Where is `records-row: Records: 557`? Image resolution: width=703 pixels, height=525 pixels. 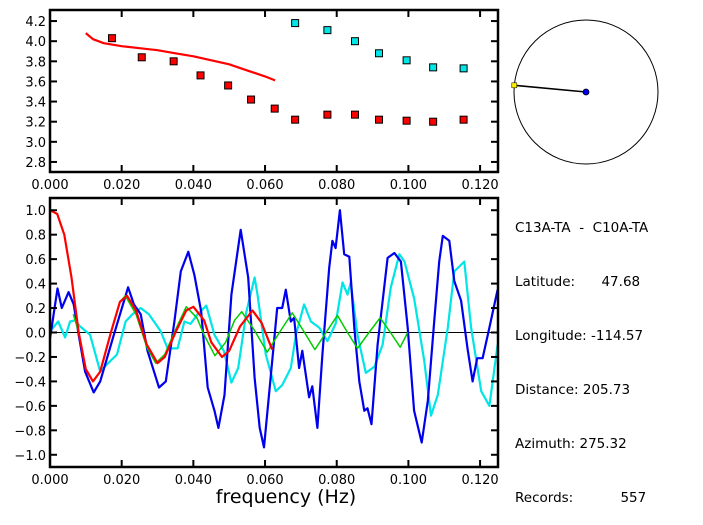
records-row: Records: 557 is located at coordinates (581, 498).